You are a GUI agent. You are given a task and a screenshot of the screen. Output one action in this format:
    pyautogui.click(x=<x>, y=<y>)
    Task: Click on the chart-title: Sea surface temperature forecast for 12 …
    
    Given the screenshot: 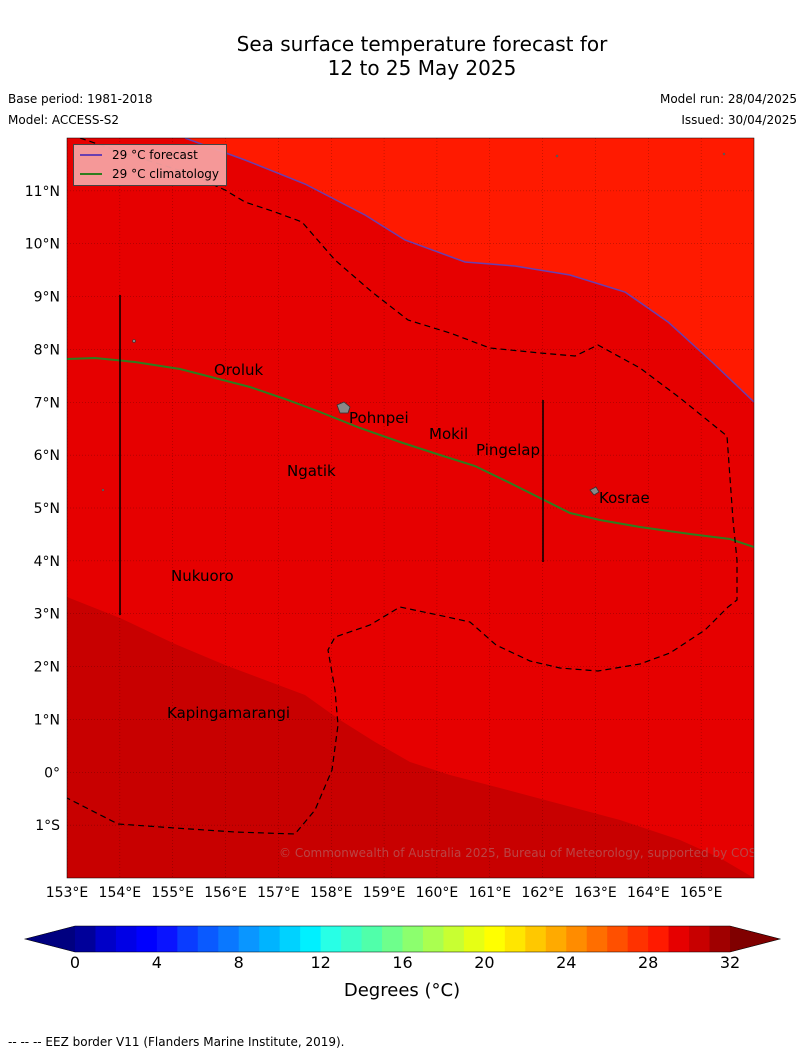 What is the action you would take?
    pyautogui.click(x=402, y=56)
    